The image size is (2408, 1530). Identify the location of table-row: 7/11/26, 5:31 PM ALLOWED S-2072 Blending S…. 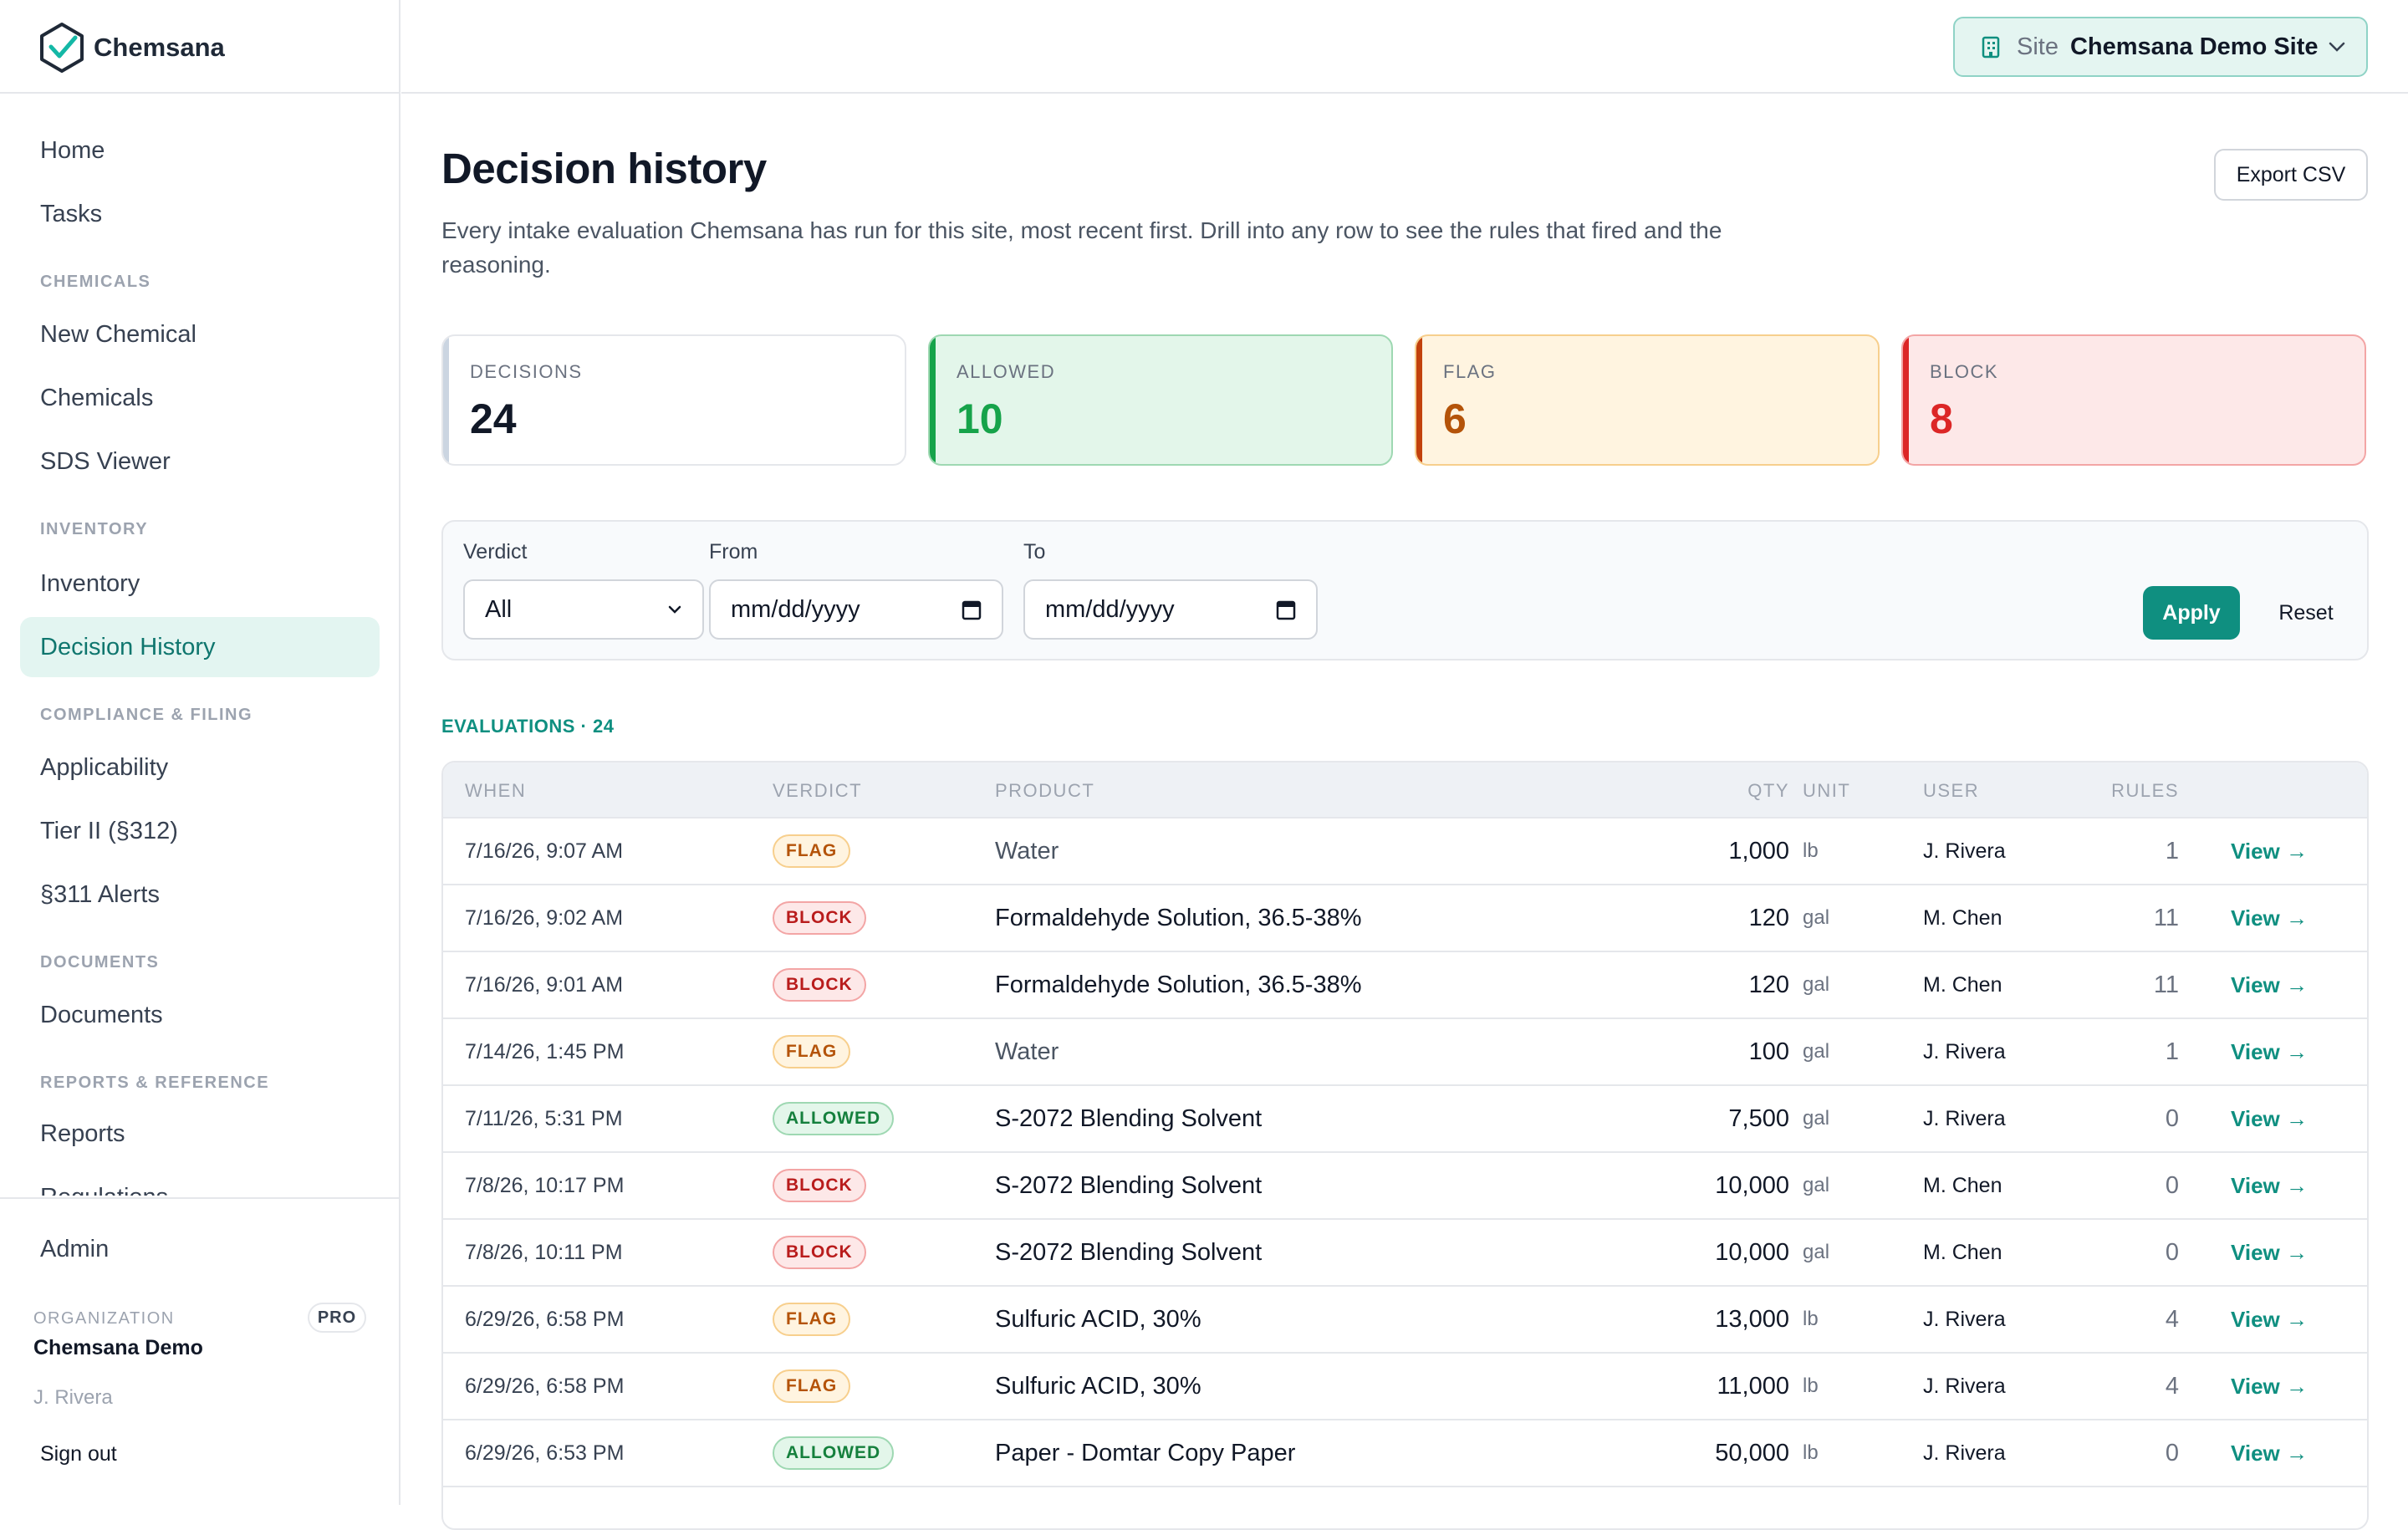
(1405, 1119).